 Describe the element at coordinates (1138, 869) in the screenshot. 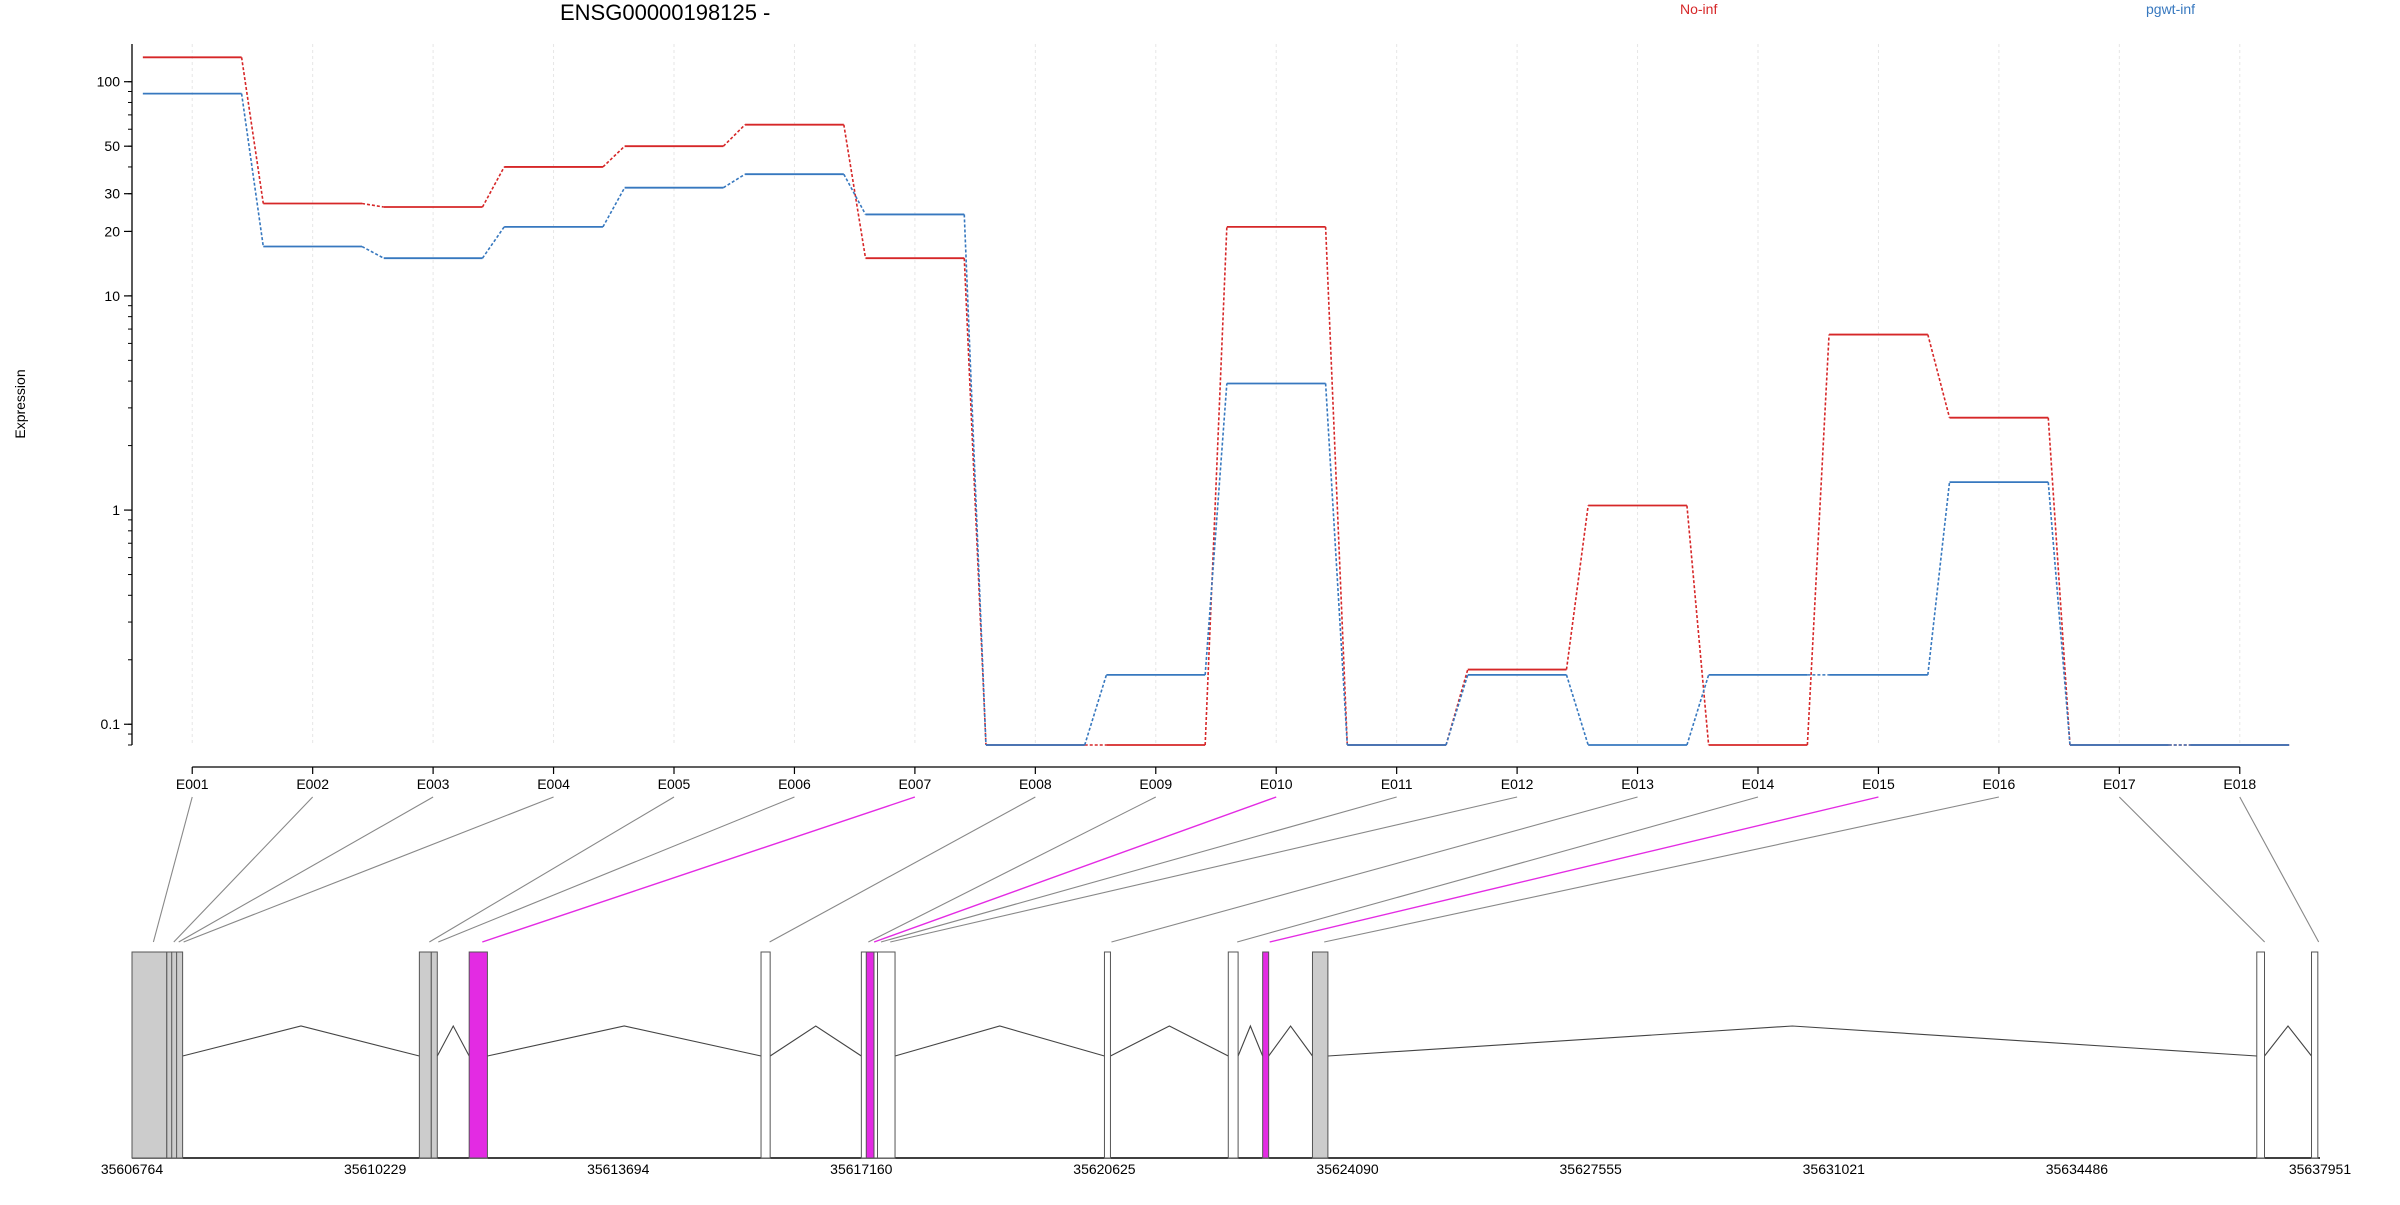

I see `exon-connector-e011` at that location.